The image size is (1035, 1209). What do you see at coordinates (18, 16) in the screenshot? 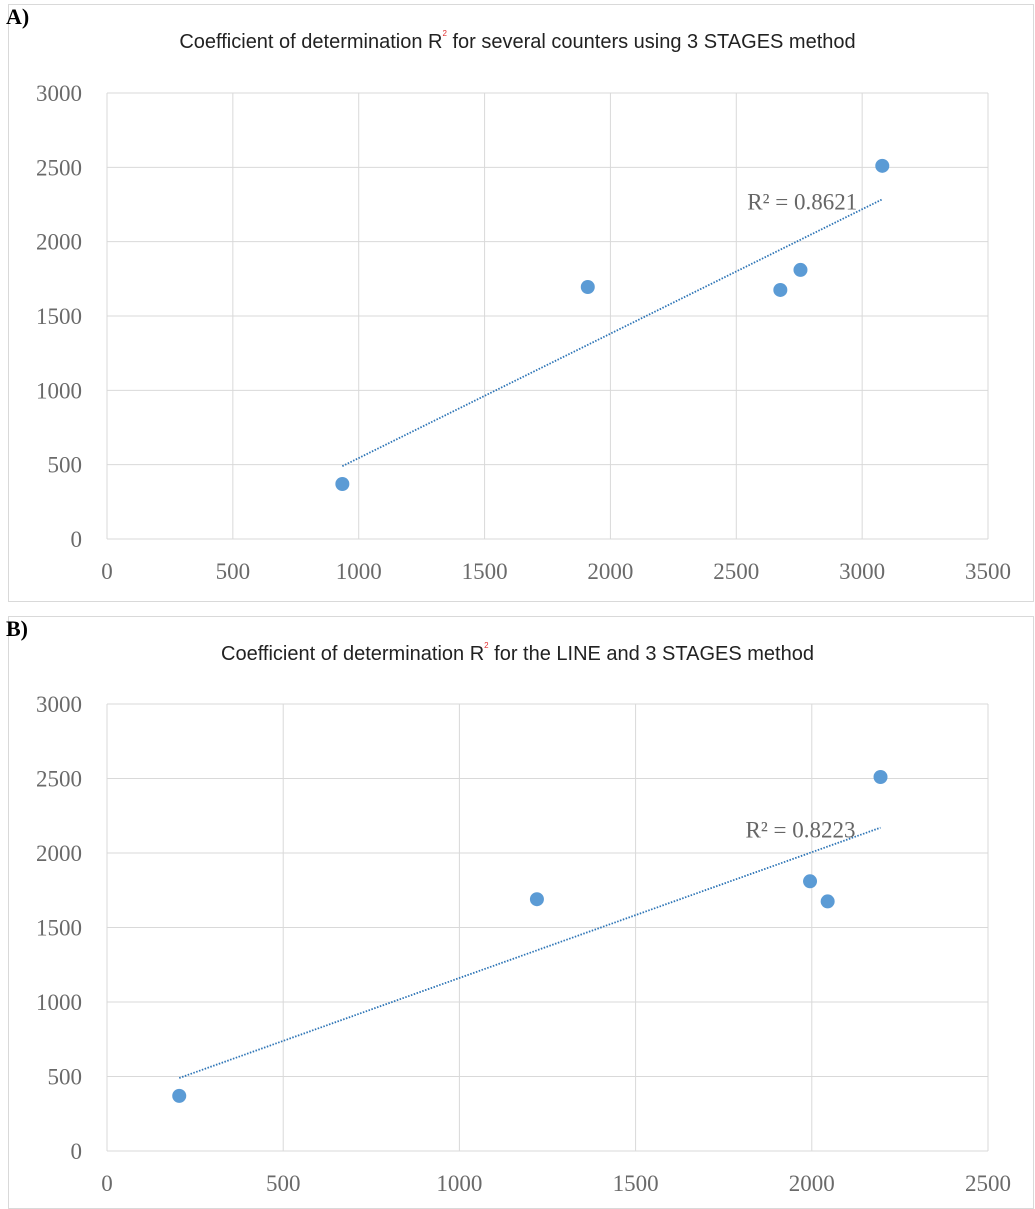
I see `panel-label: A)` at bounding box center [18, 16].